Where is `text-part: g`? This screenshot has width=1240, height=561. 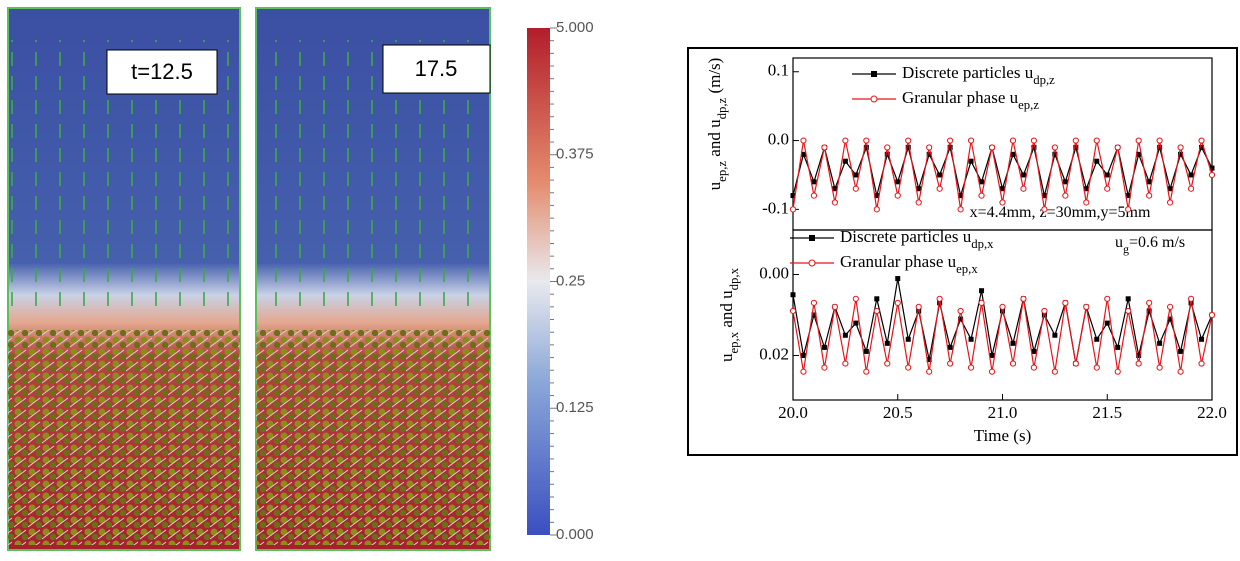 text-part: g is located at coordinates (1126, 249).